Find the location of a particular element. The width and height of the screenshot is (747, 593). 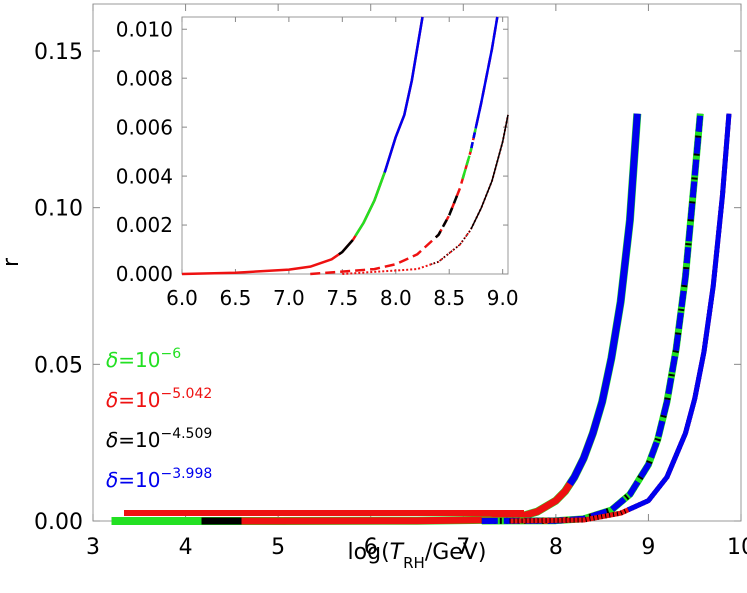

legend: δ=10−6 δ=10−5.042 δ=10−4.509 δ=10−3.998 is located at coordinates (159, 419).